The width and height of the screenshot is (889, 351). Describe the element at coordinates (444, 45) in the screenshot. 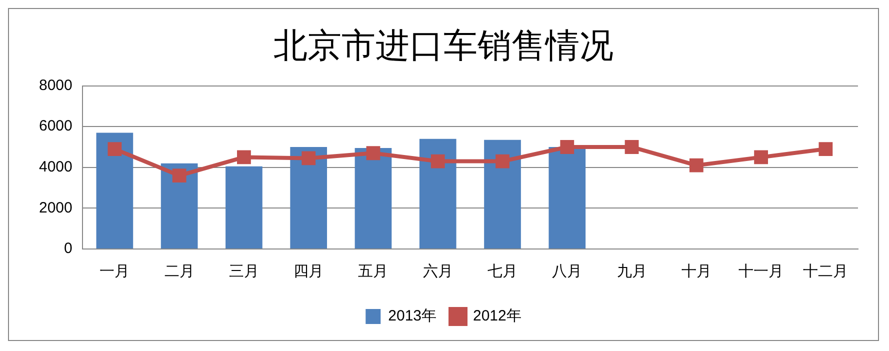

I see `chart-title: 北京市进口车销售情况` at that location.